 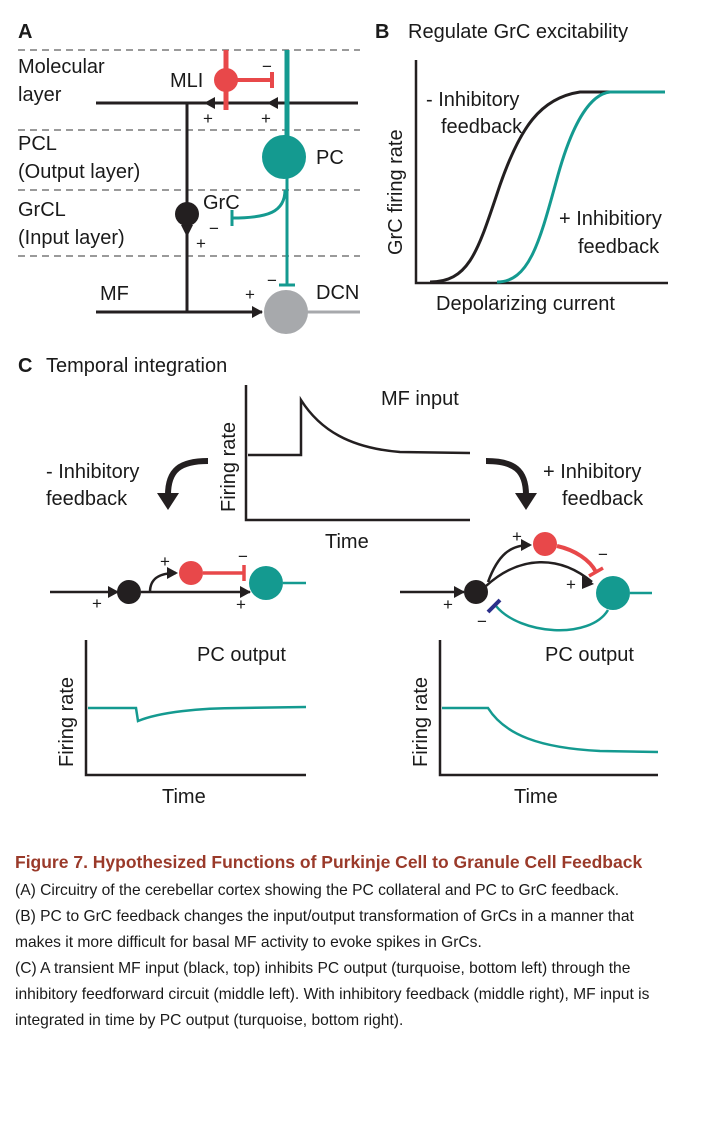 What do you see at coordinates (87, 499) in the screenshot?
I see `left-branch-label-2: feedback` at bounding box center [87, 499].